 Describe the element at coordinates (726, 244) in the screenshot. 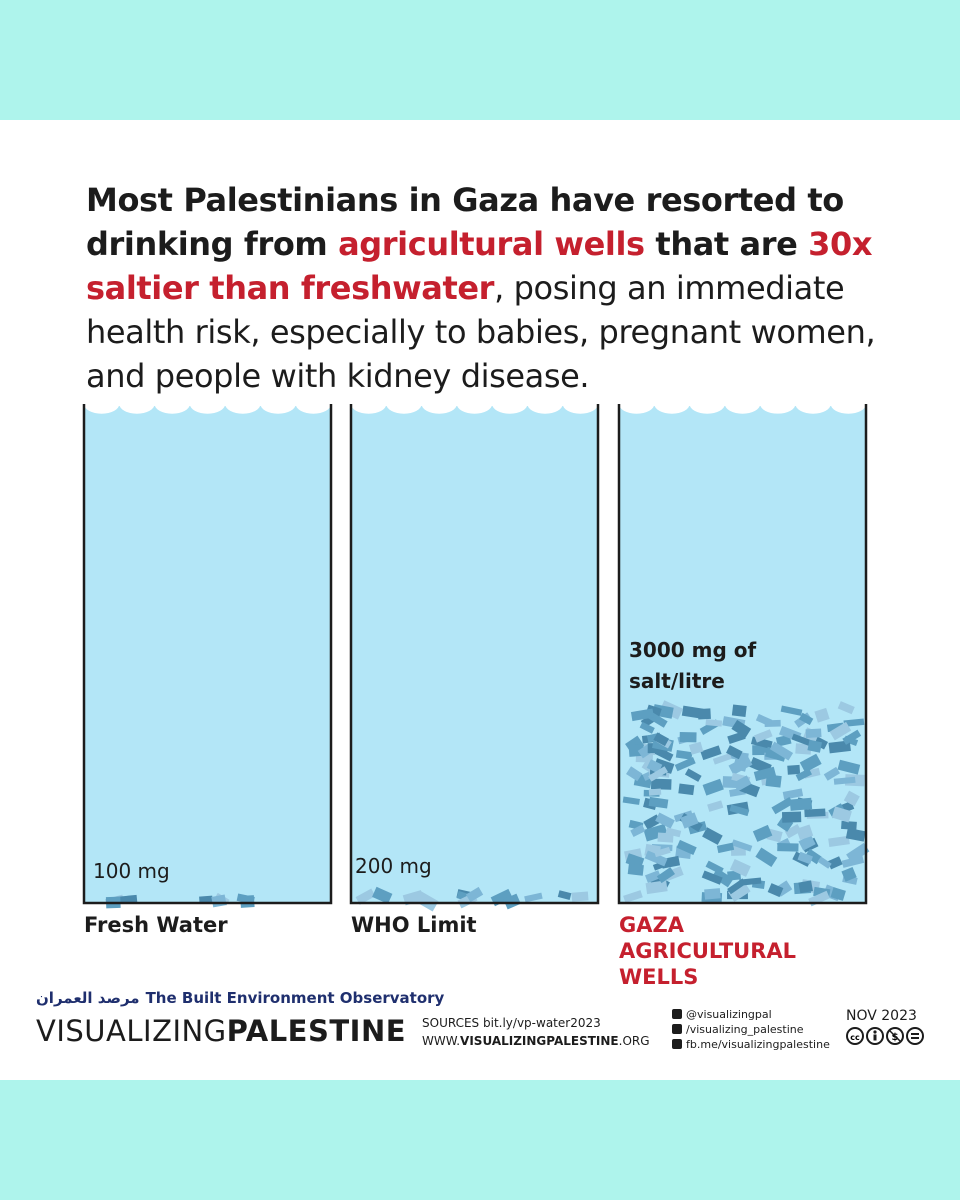

I see `headline-part2: that are` at that location.